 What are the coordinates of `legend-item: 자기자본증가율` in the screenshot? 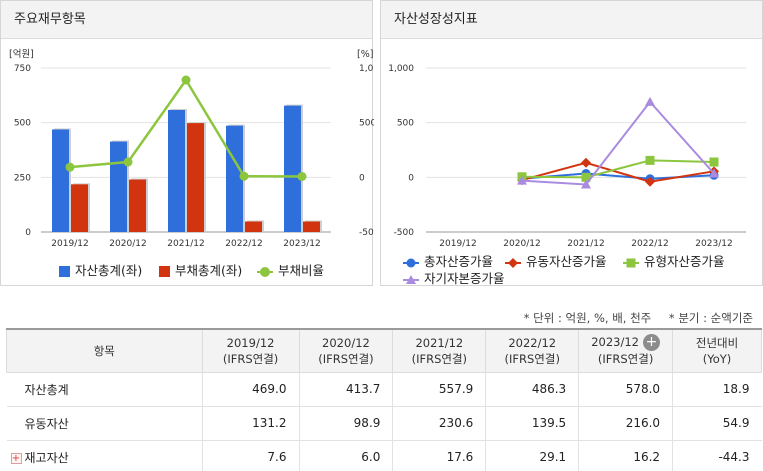 It's located at (454, 277).